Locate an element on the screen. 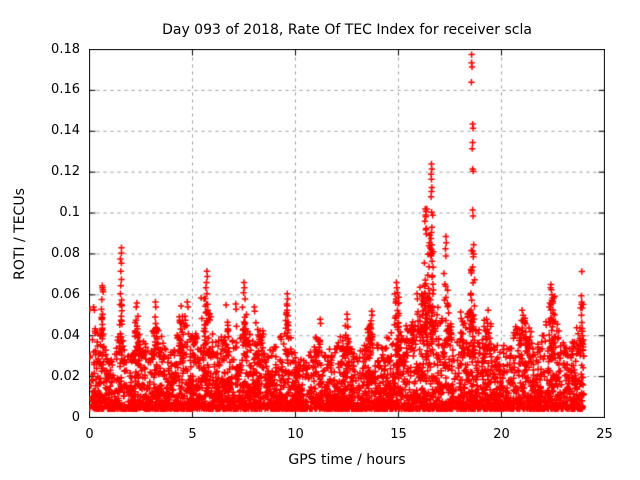  y-axis-label: ROTI / TECUs is located at coordinates (20, 233).